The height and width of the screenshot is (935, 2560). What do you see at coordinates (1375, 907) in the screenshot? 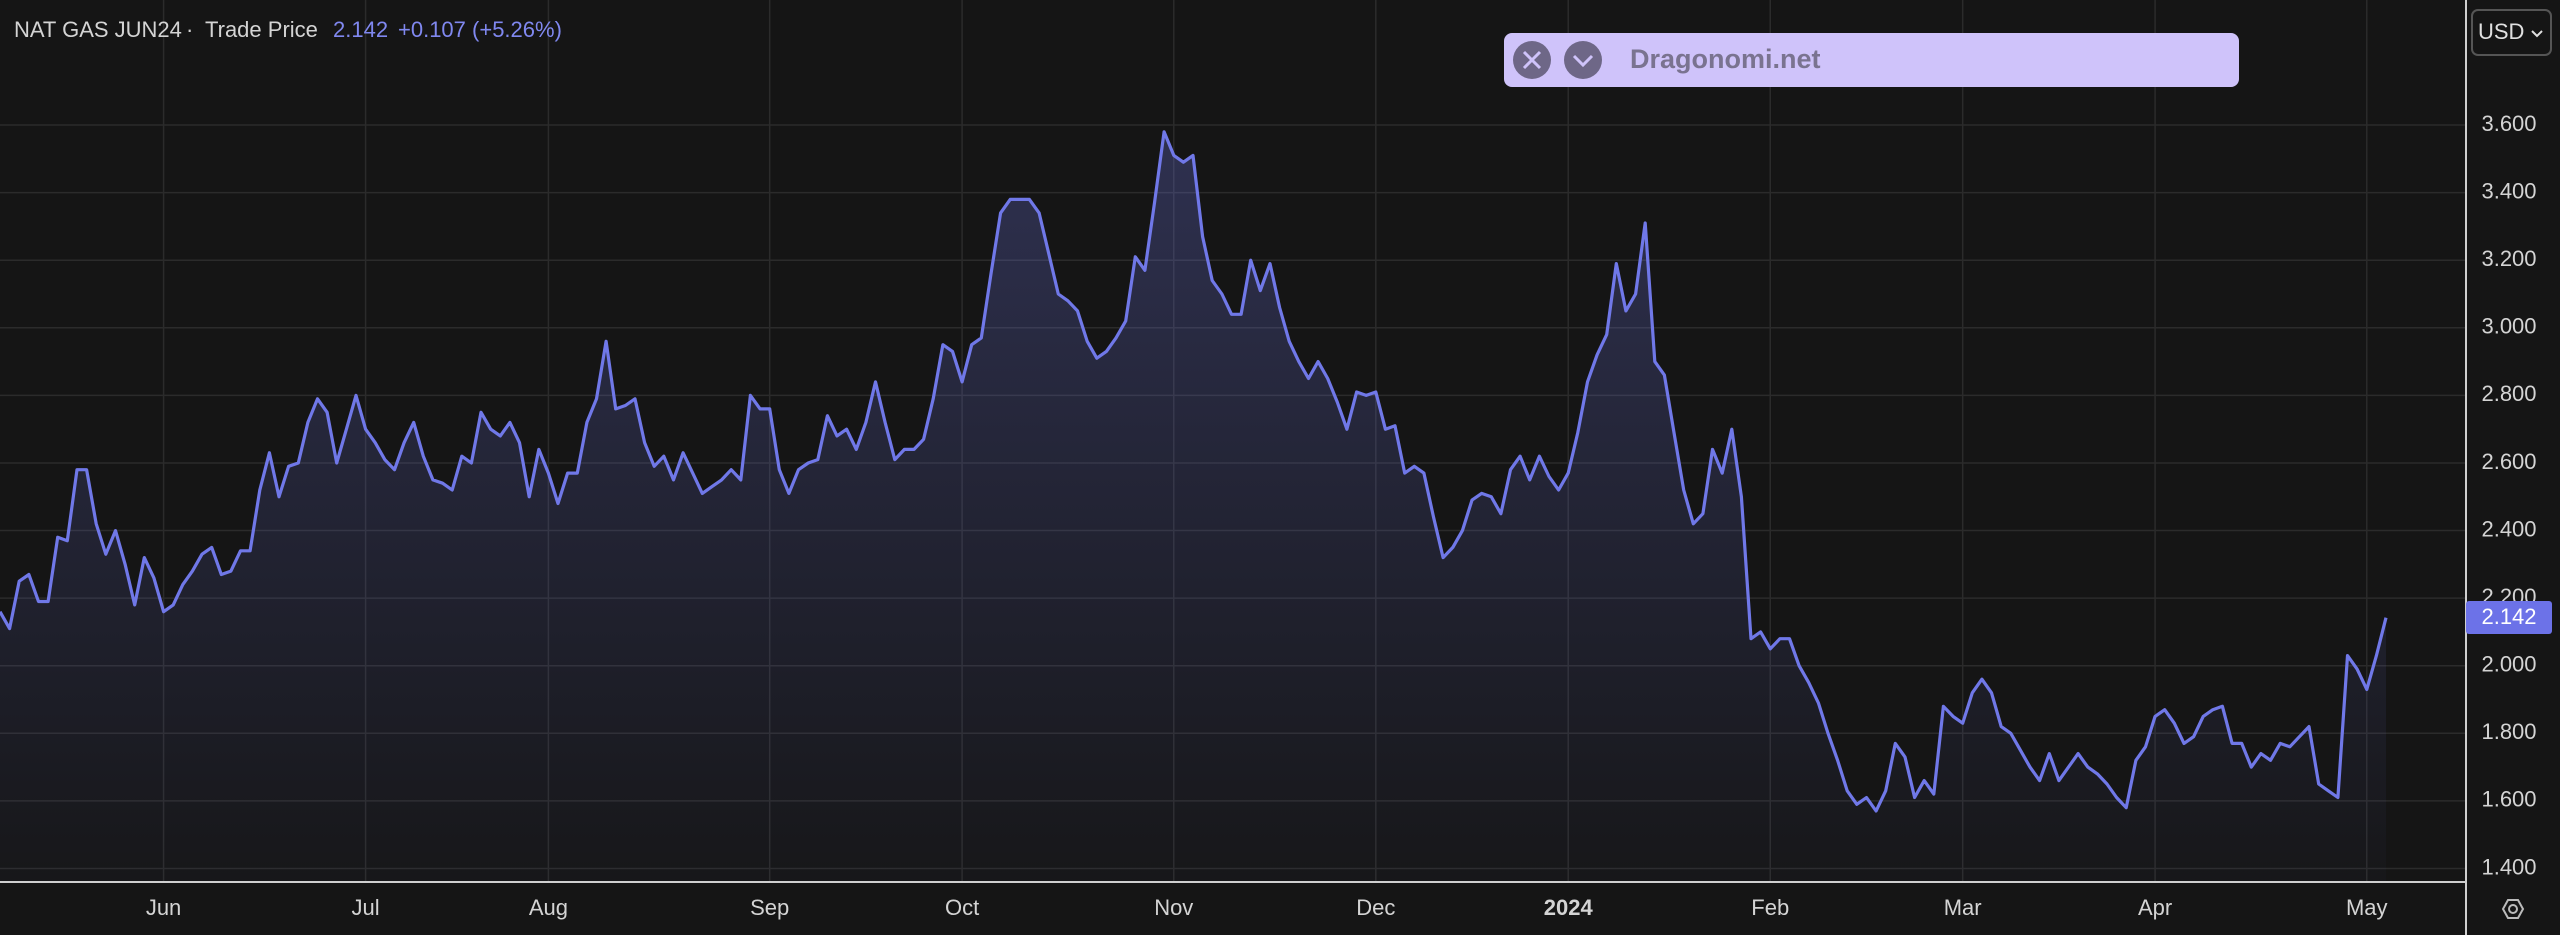
I see `x-tick-label: Dec` at bounding box center [1375, 907].